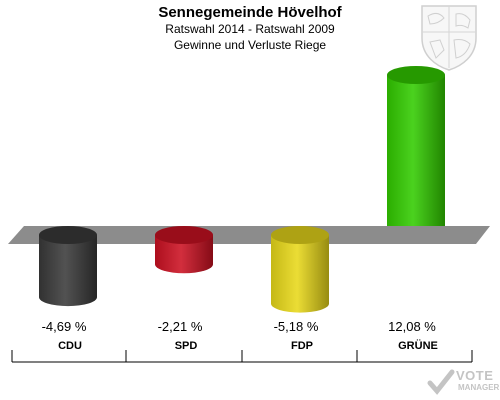 This screenshot has width=500, height=400. Describe the element at coordinates (416, 155) in the screenshot. I see `bar-grüne` at that location.